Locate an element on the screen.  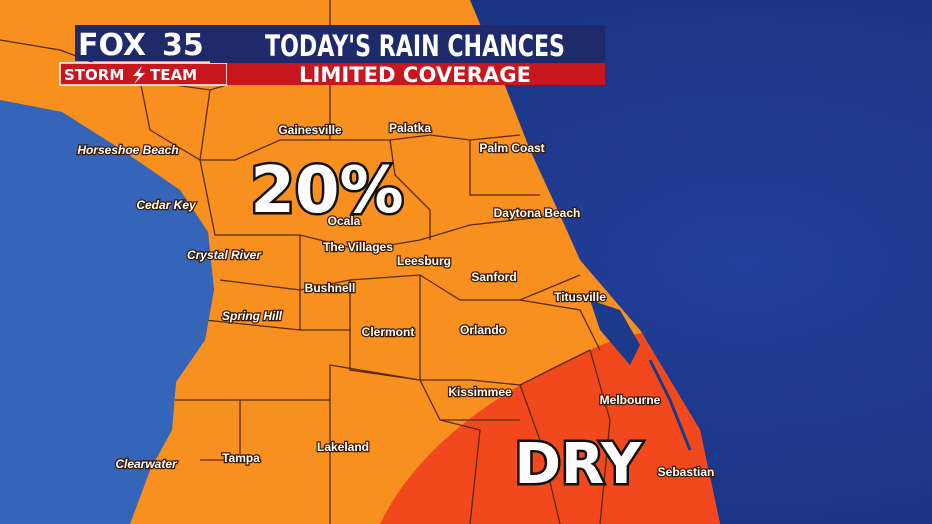
city-label: Palm Coast is located at coordinates (511, 148).